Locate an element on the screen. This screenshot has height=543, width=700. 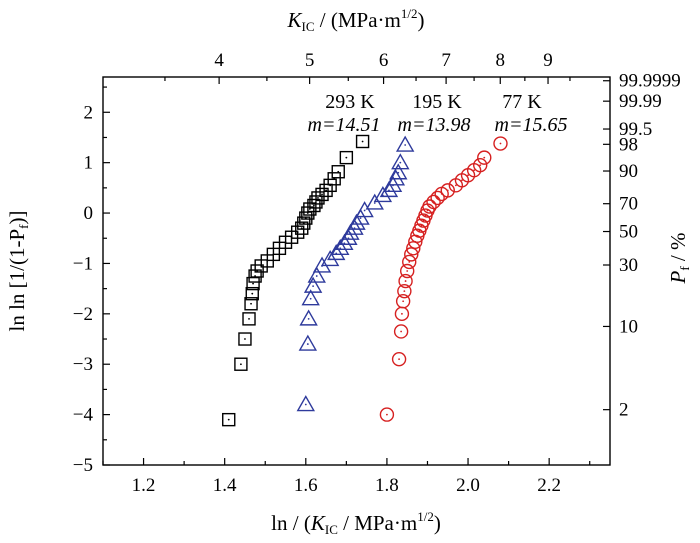
series-label-77k: 77 K is located at coordinates (522, 102).